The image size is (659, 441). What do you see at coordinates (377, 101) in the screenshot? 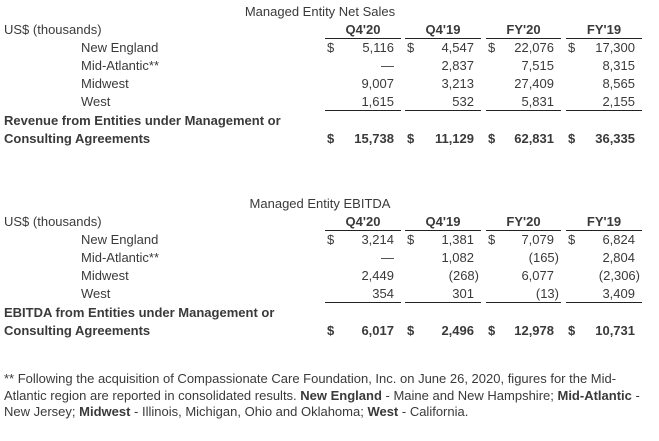
I see `value: 1,615` at bounding box center [377, 101].